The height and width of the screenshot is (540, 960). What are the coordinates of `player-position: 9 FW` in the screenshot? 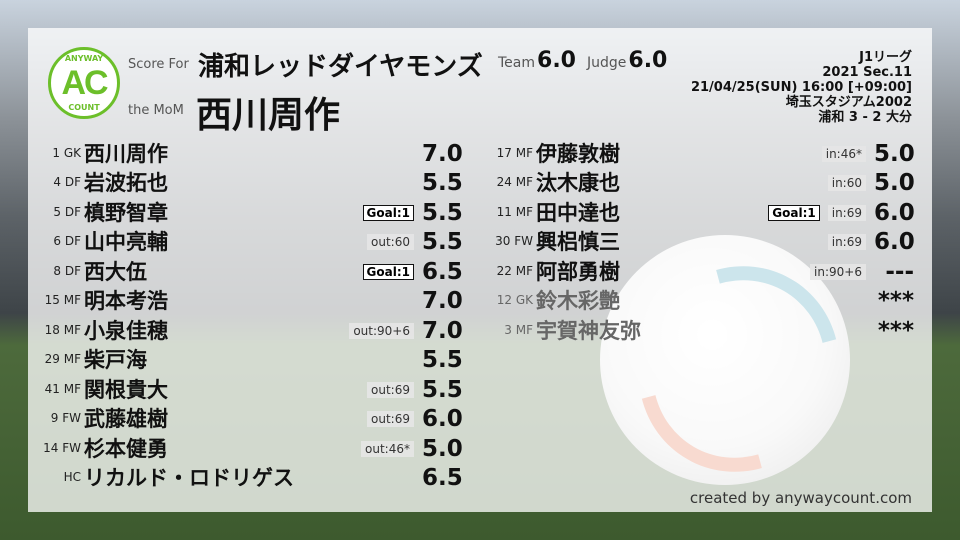 It's located at (65, 418).